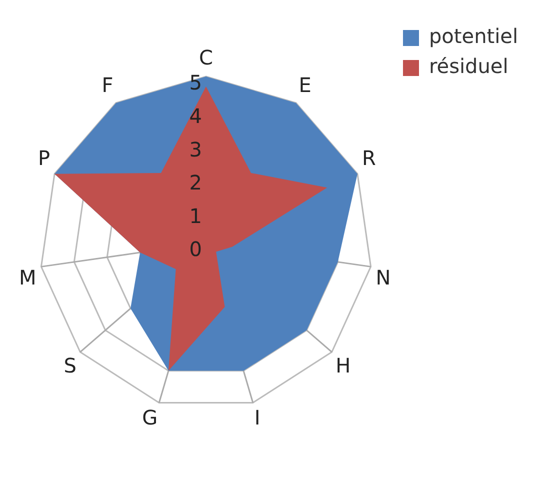 The image size is (546, 490). Describe the element at coordinates (343, 366) in the screenshot. I see `spoke-label: H` at that location.